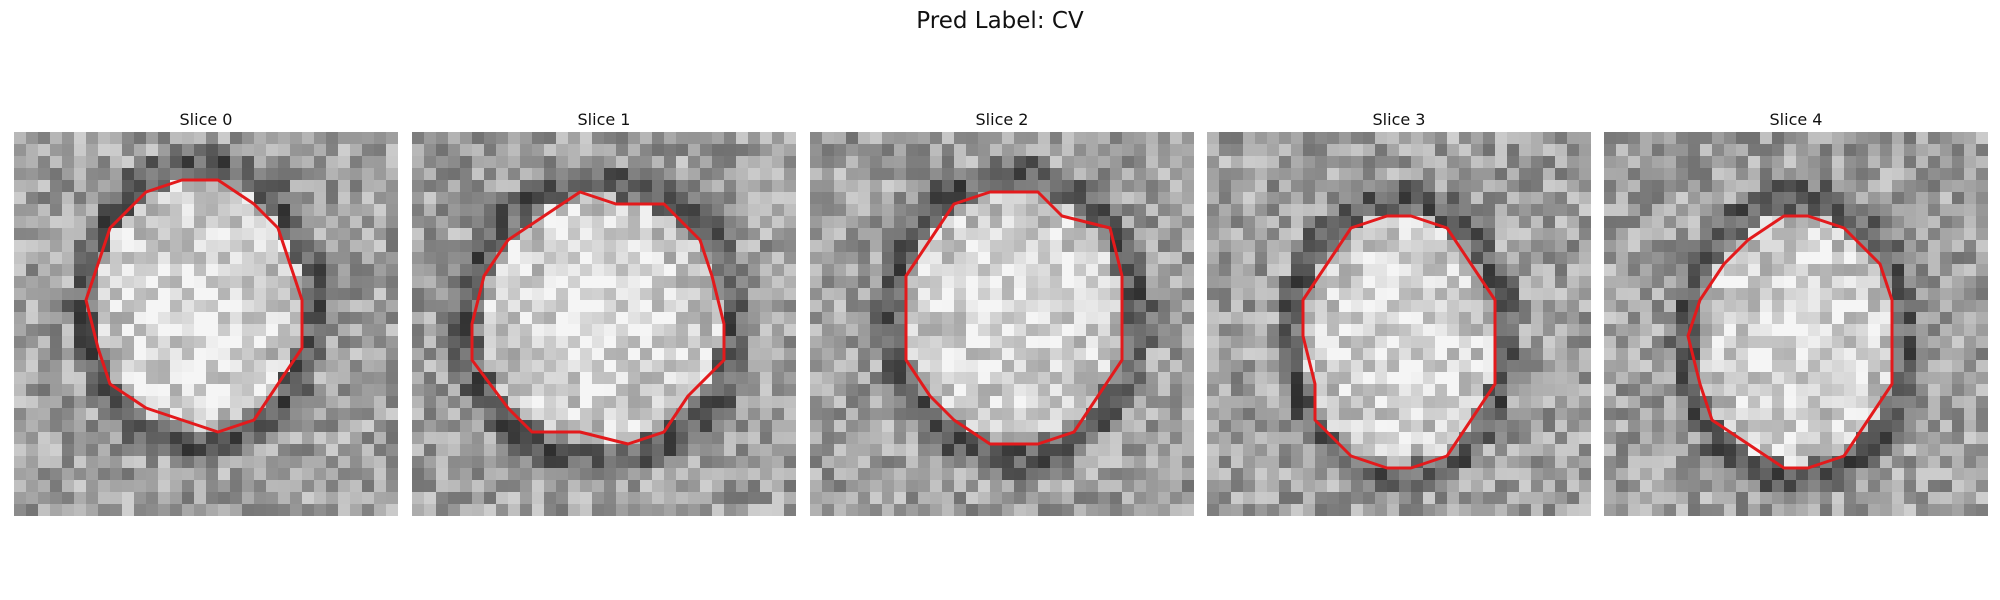 The height and width of the screenshot is (600, 2000). I want to click on panel-slice-1: Slice 1, so click(604, 312).